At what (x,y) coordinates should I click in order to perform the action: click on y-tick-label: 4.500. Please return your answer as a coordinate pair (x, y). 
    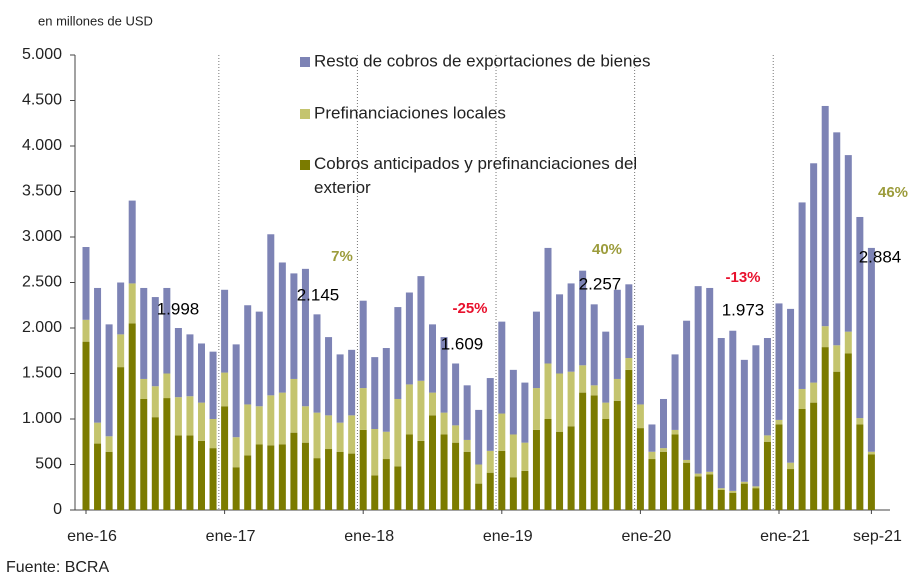
    Looking at the image, I should click on (42, 100).